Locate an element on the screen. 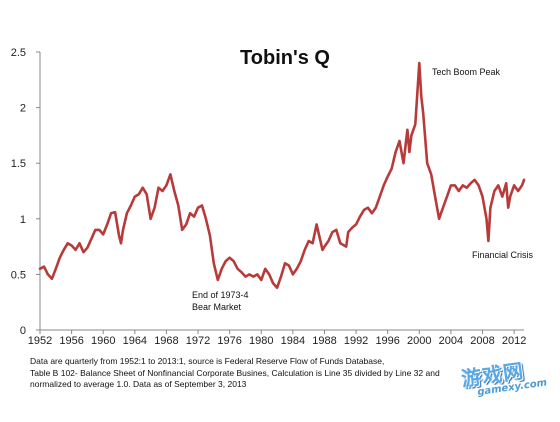 Image resolution: width=560 pixels, height=422 pixels. x-tick-label: 2000 is located at coordinates (419, 341).